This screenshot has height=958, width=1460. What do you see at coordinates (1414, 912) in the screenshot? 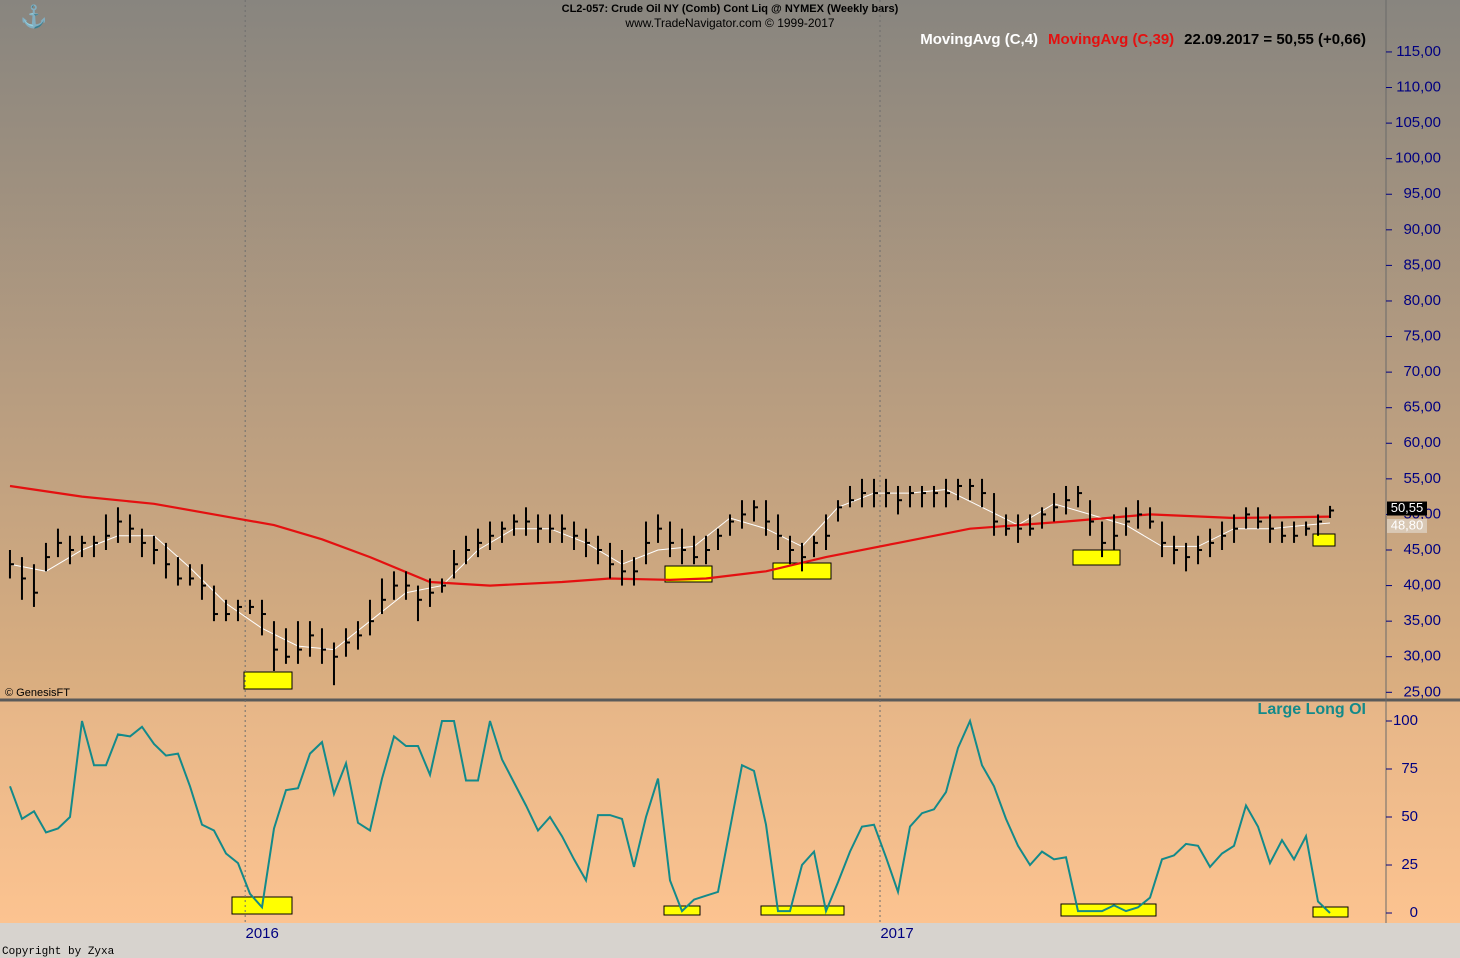
I see `y-tick-label: 0` at bounding box center [1414, 912].